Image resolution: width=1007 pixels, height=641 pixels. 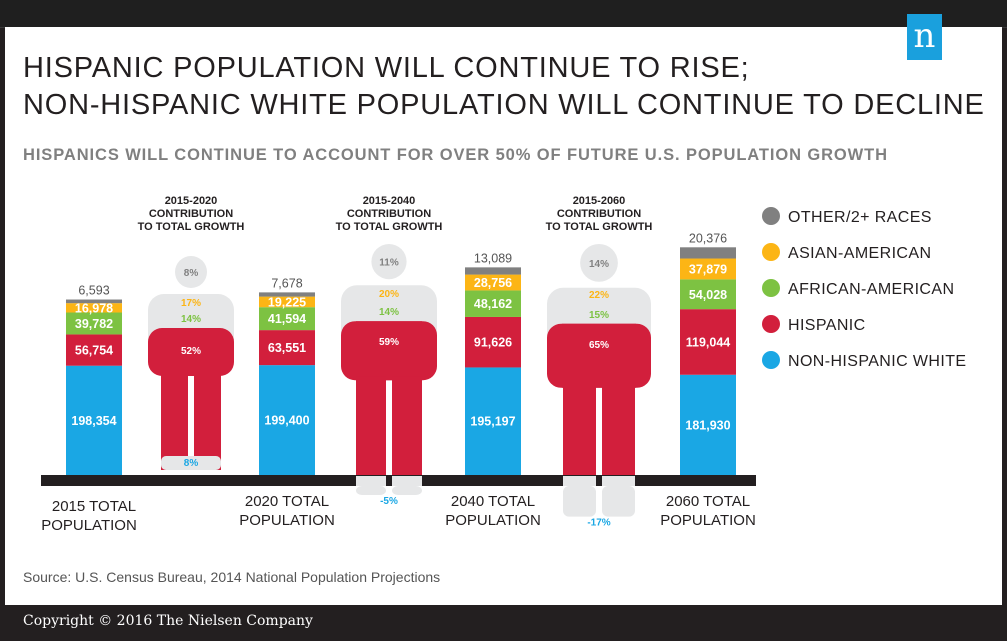 I want to click on data-label-other-2: 7,678, so click(x=286, y=283).